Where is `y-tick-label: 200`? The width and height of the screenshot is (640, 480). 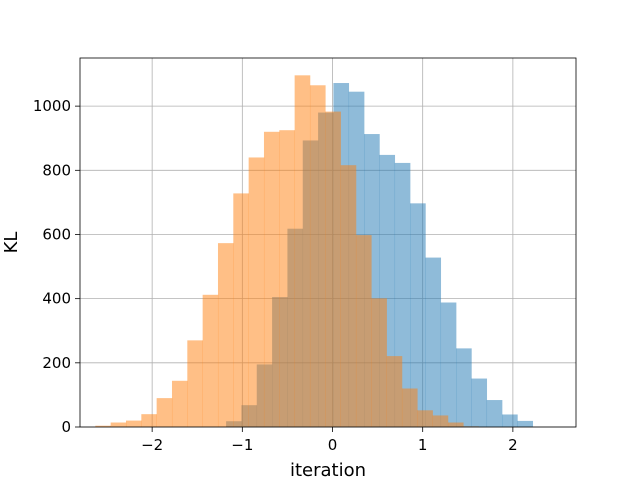 y-tick-label: 200 is located at coordinates (56, 363).